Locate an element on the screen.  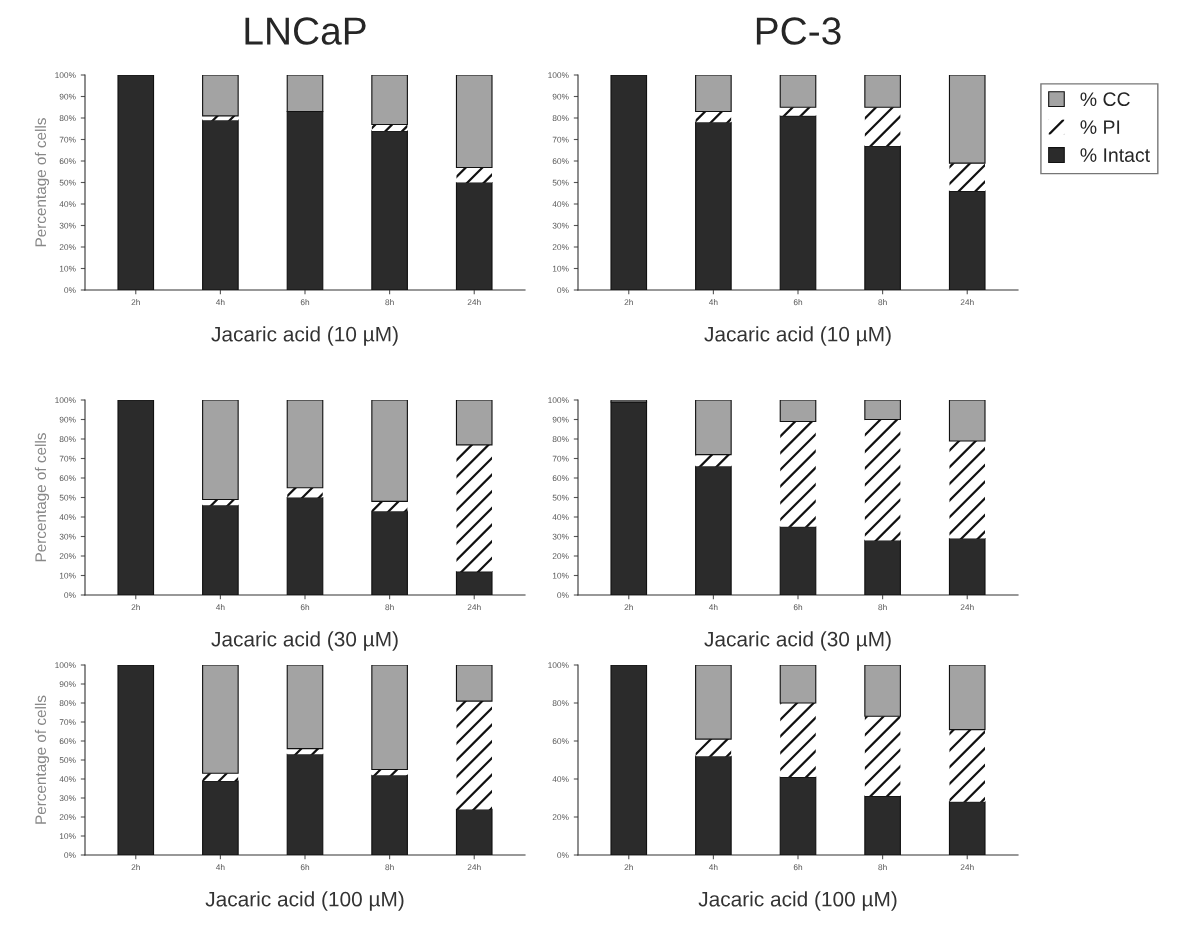
chart-title: LNCaP is located at coordinates (305, 31).